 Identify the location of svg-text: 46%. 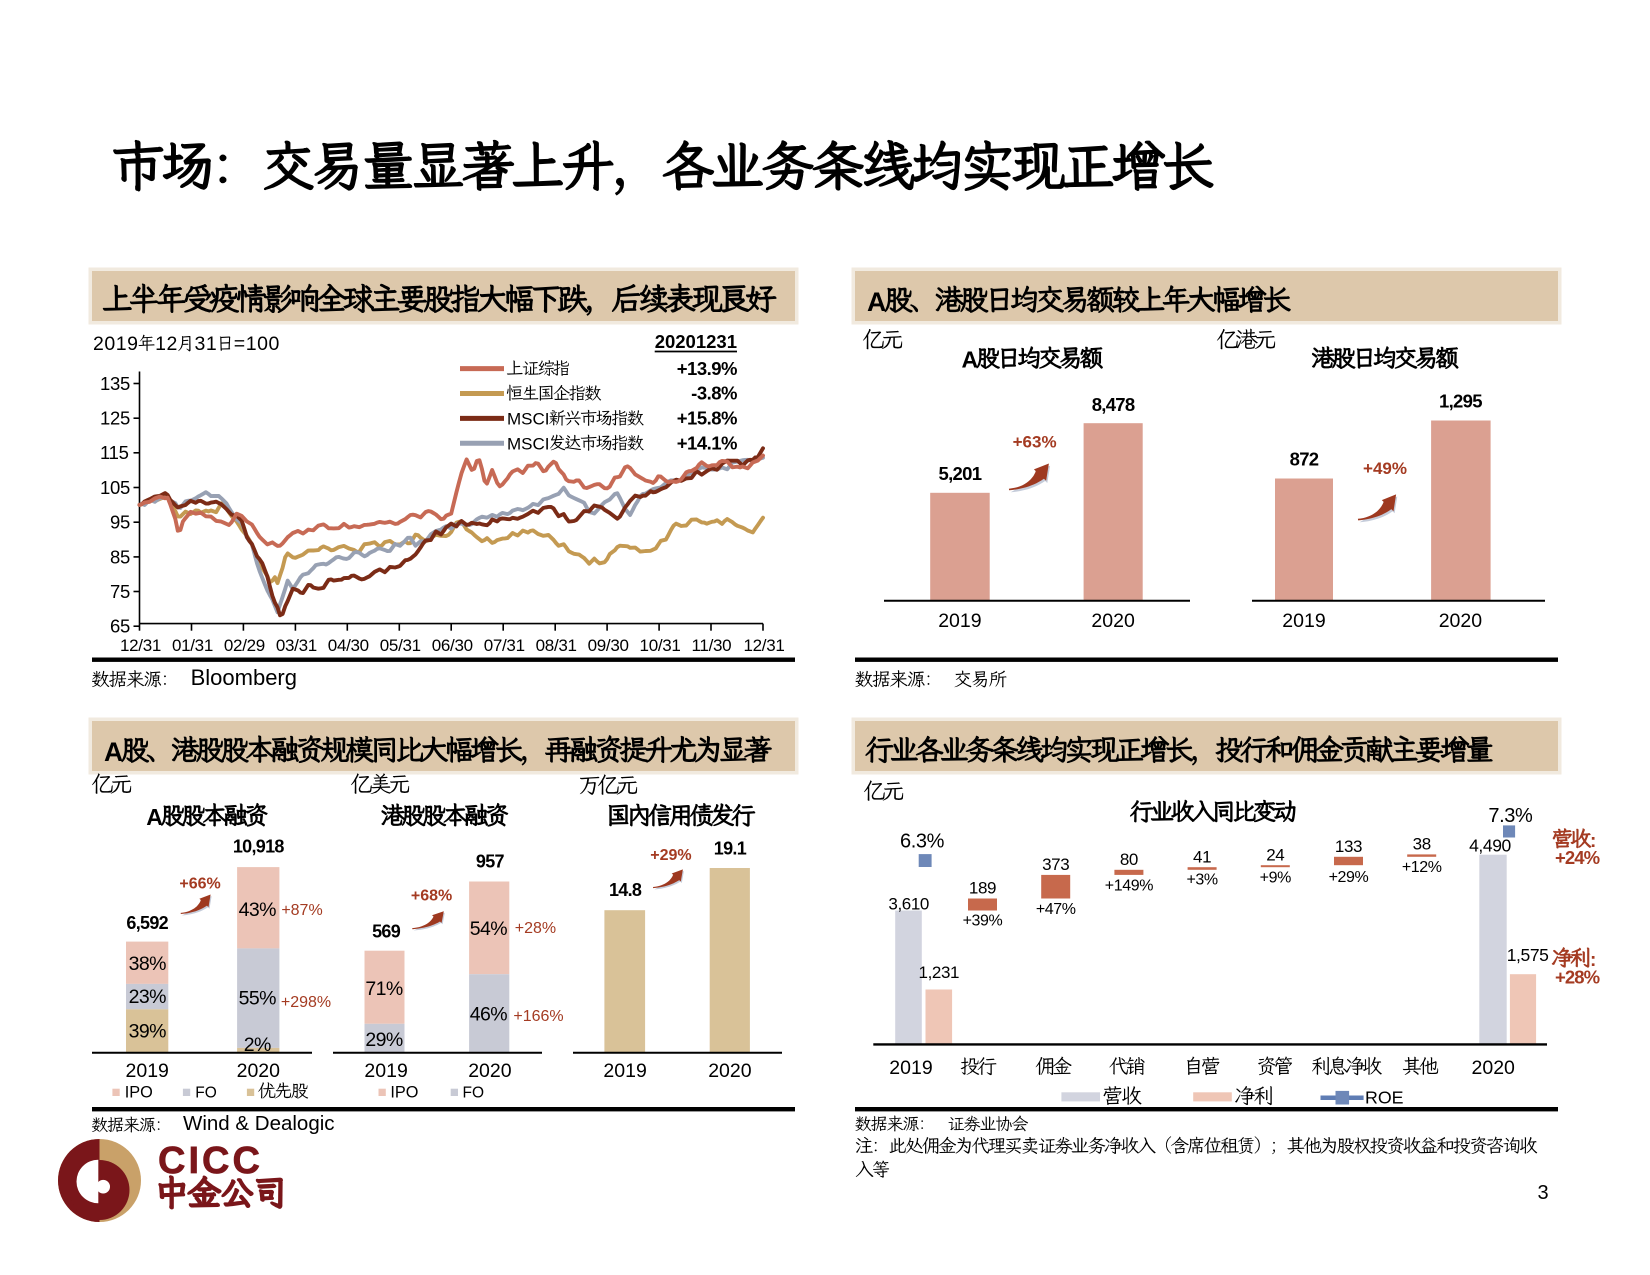
(488, 1015).